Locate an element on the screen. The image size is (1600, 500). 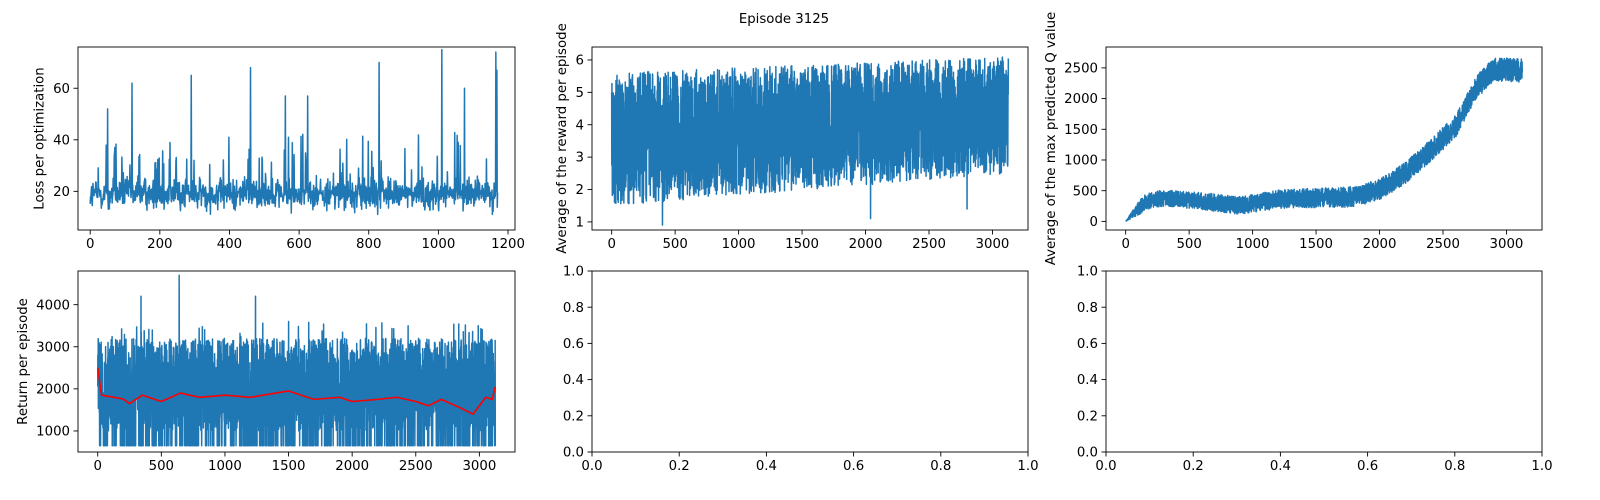
y-tick-label: 1500 is located at coordinates (1081, 130).